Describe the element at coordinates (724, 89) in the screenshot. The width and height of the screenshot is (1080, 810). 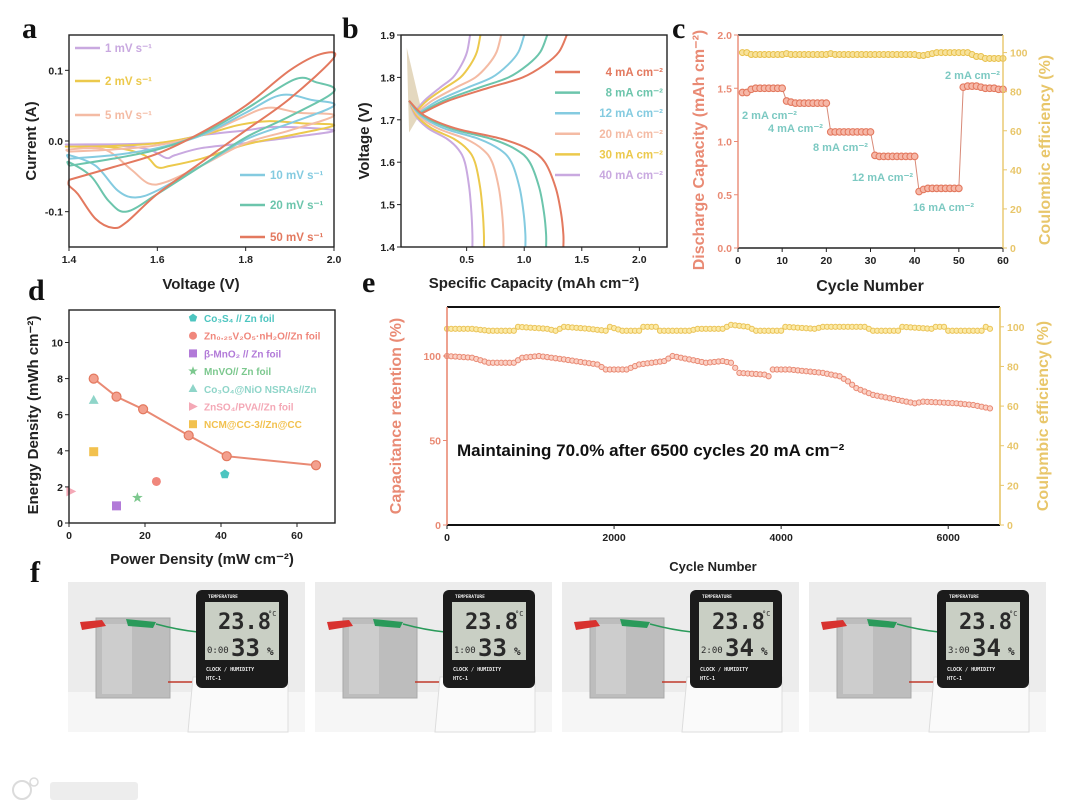
I see `y-tick-label: 1.5` at that location.